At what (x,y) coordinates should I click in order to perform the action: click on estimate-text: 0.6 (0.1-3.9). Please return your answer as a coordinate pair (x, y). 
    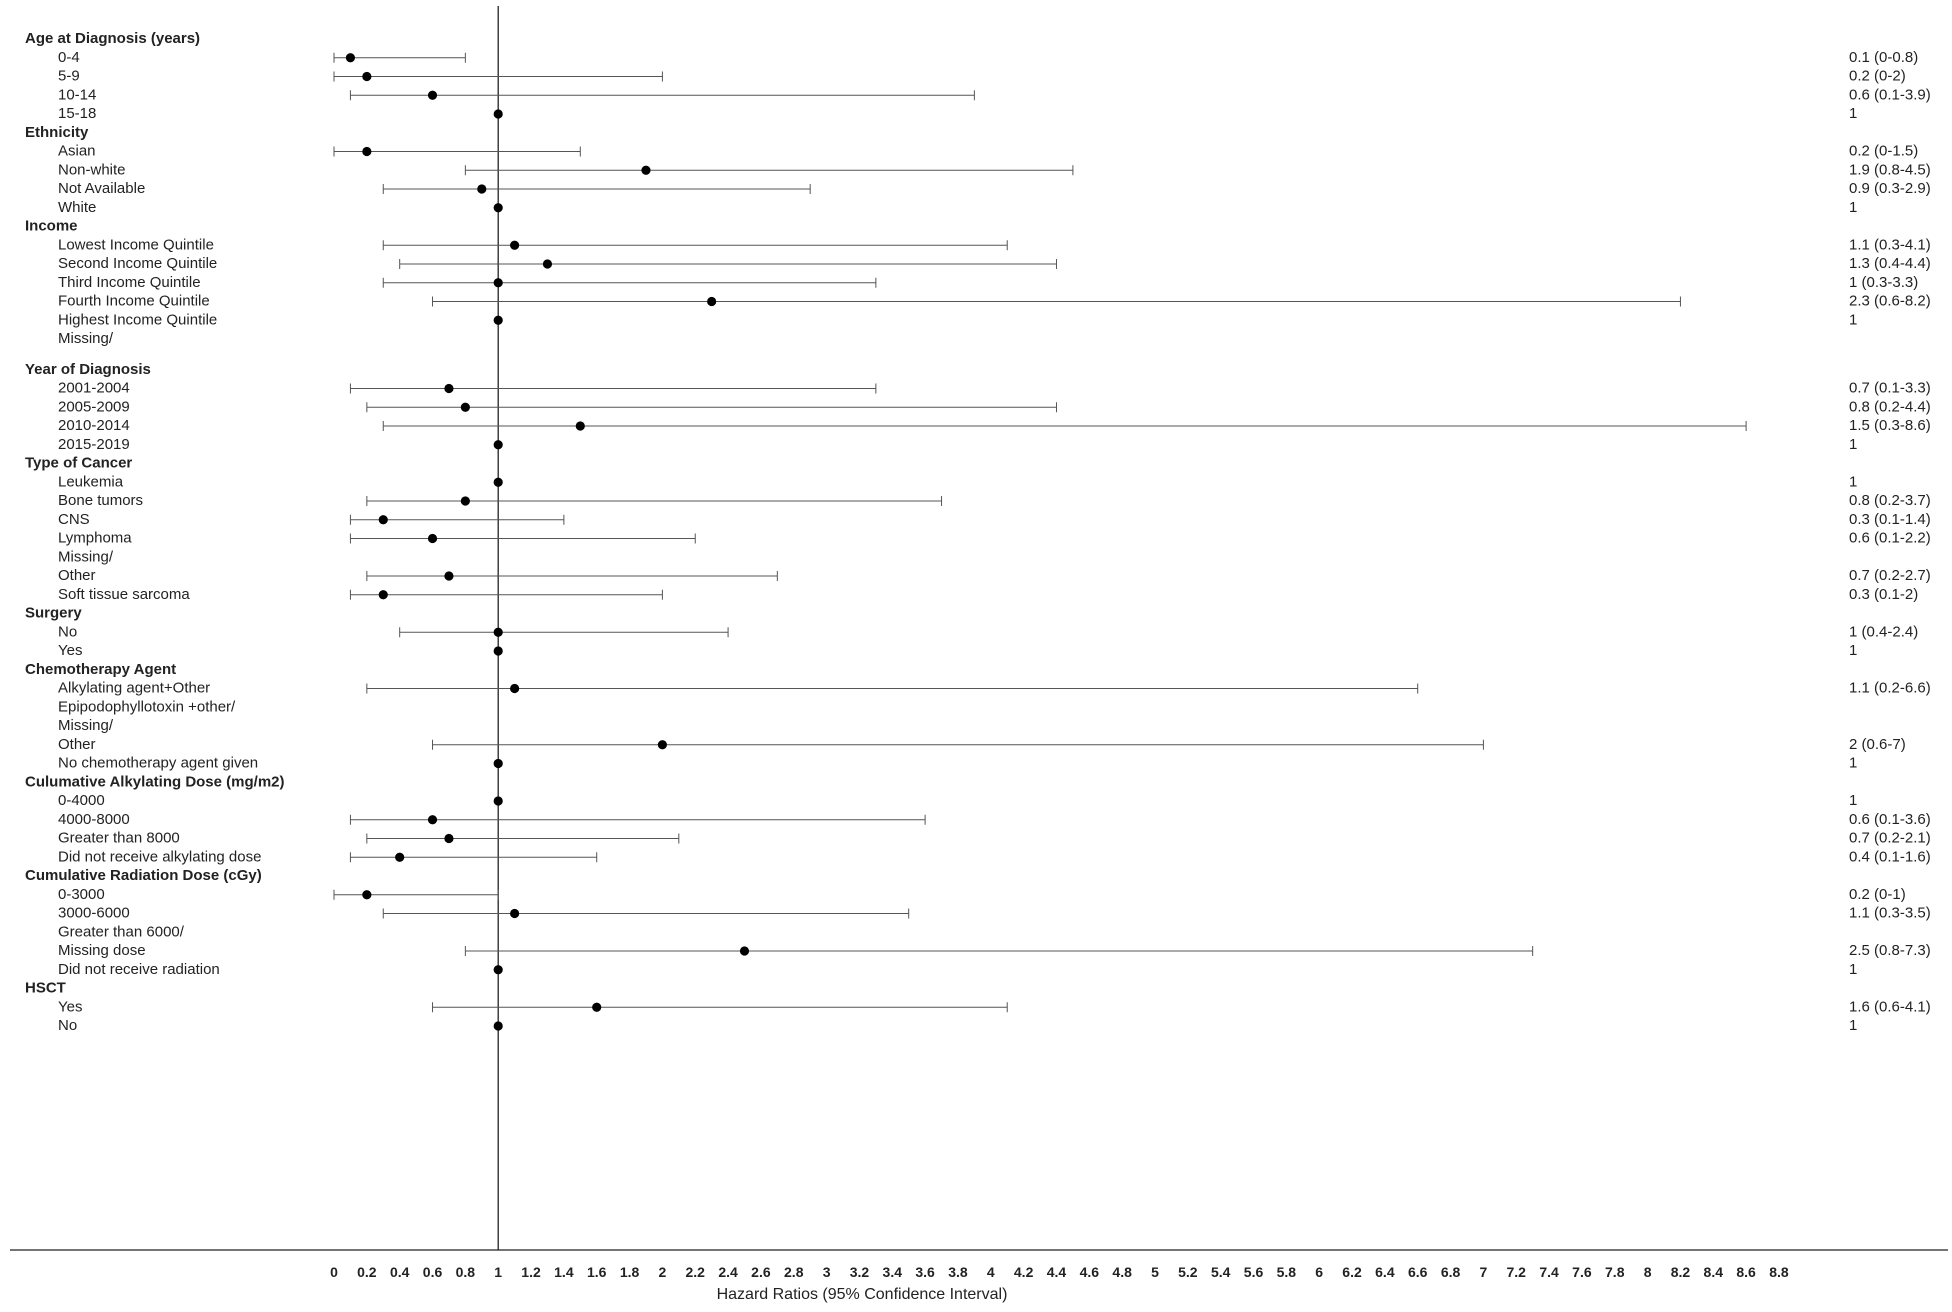
    Looking at the image, I should click on (1890, 94).